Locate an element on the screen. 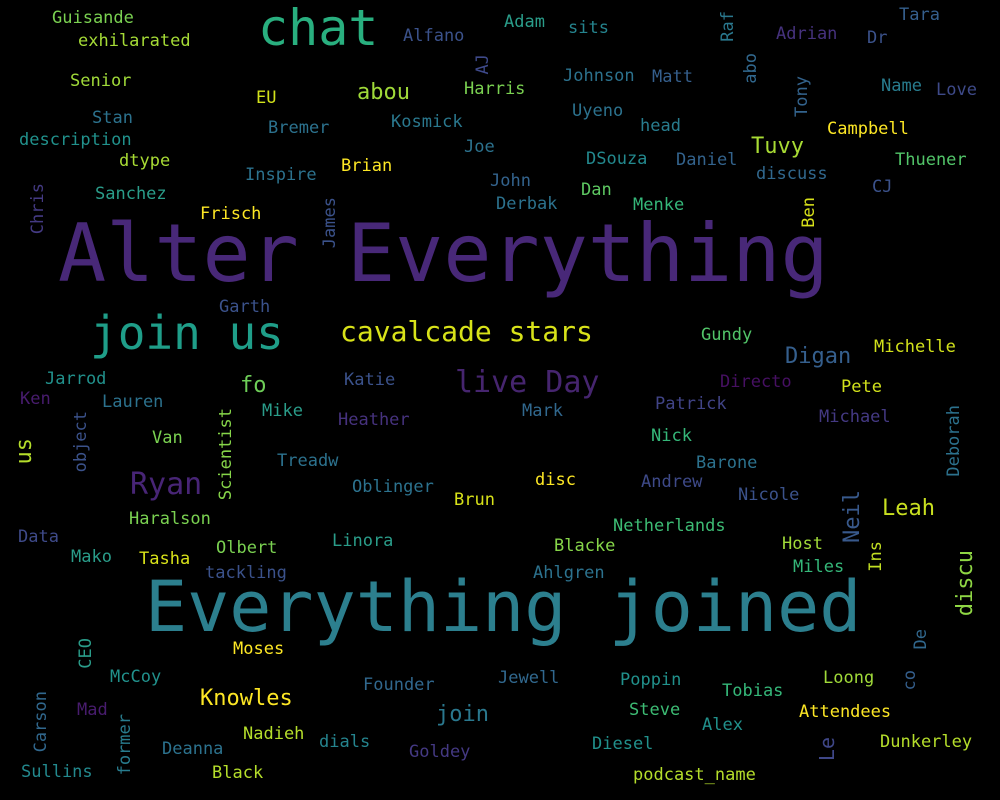 The height and width of the screenshot is (800, 1000). word-mike: Mike is located at coordinates (282, 411).